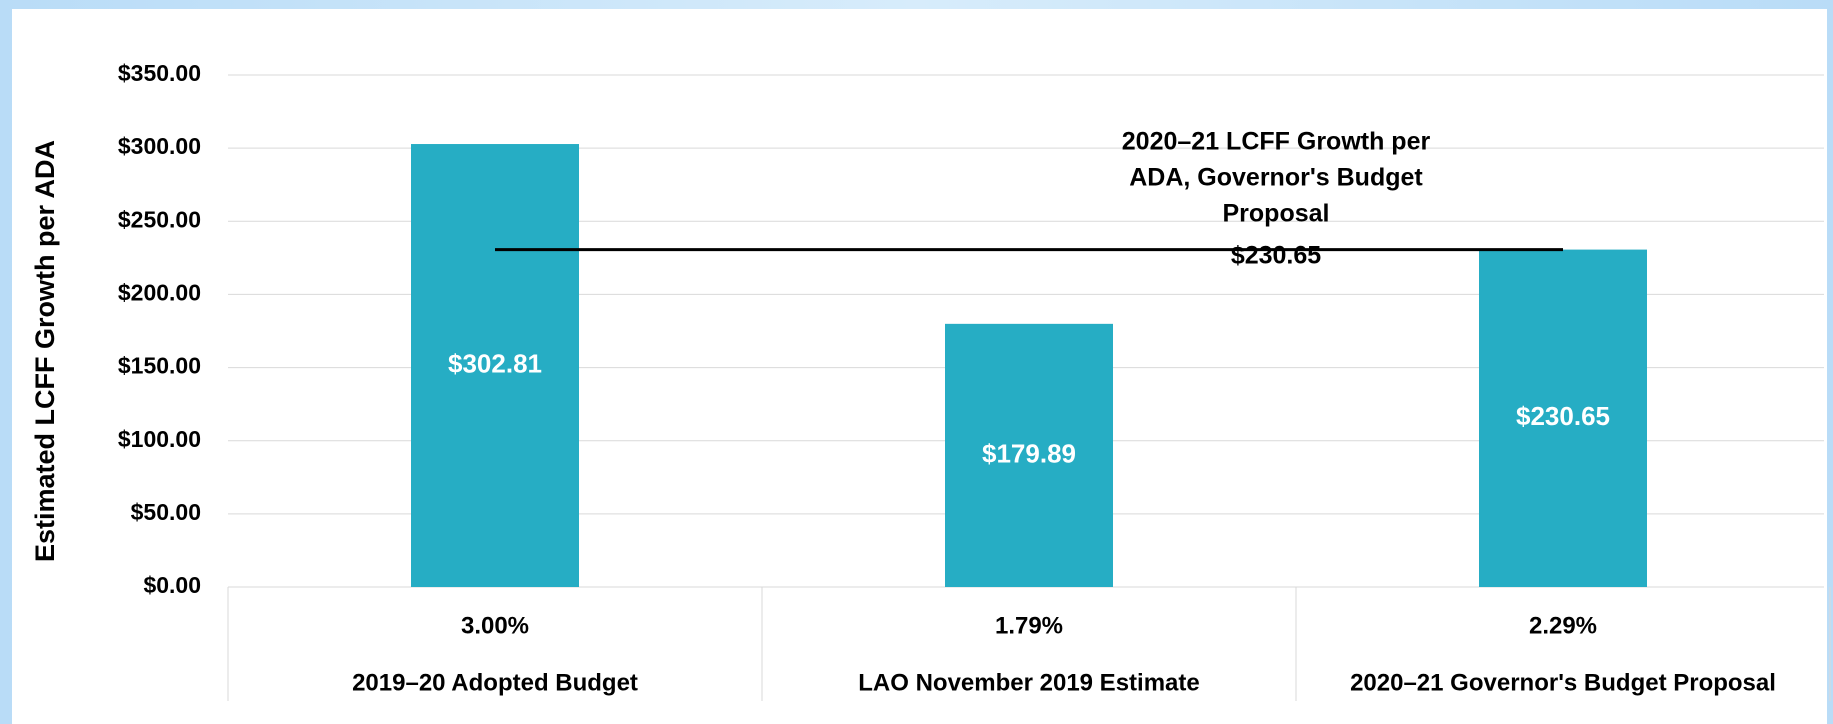  I want to click on annotation: ADA, Governor's Budget, so click(1276, 178).